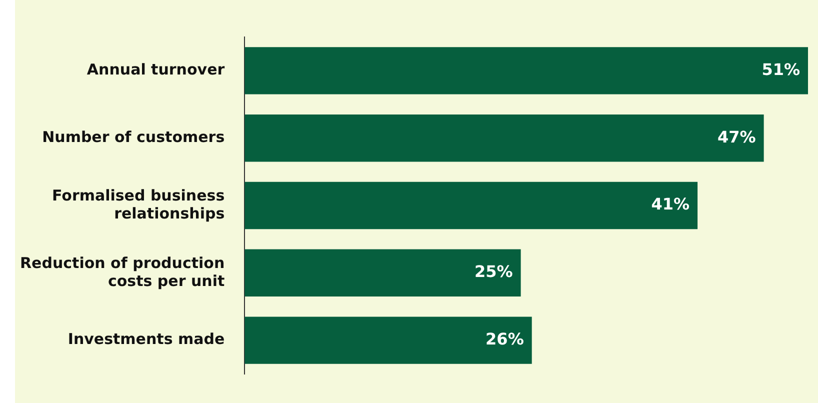  What do you see at coordinates (781, 69) in the screenshot?
I see `data-label: 51%` at bounding box center [781, 69].